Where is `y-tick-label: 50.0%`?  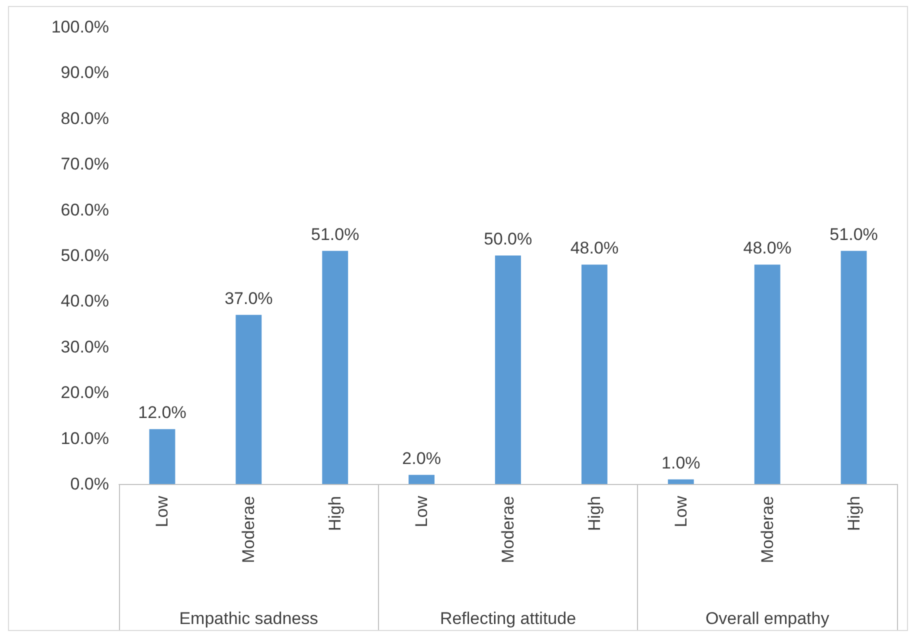
y-tick-label: 50.0% is located at coordinates (84, 255).